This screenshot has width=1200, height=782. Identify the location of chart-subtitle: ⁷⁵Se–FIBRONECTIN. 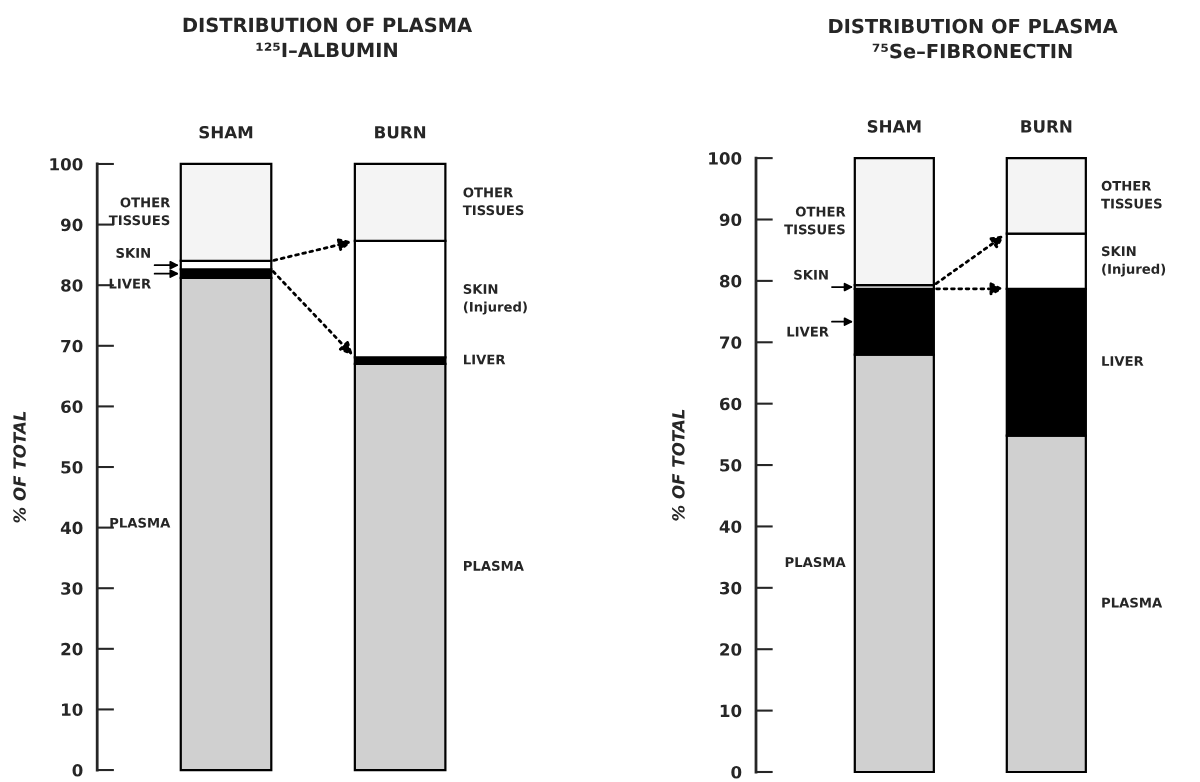
(972, 51).